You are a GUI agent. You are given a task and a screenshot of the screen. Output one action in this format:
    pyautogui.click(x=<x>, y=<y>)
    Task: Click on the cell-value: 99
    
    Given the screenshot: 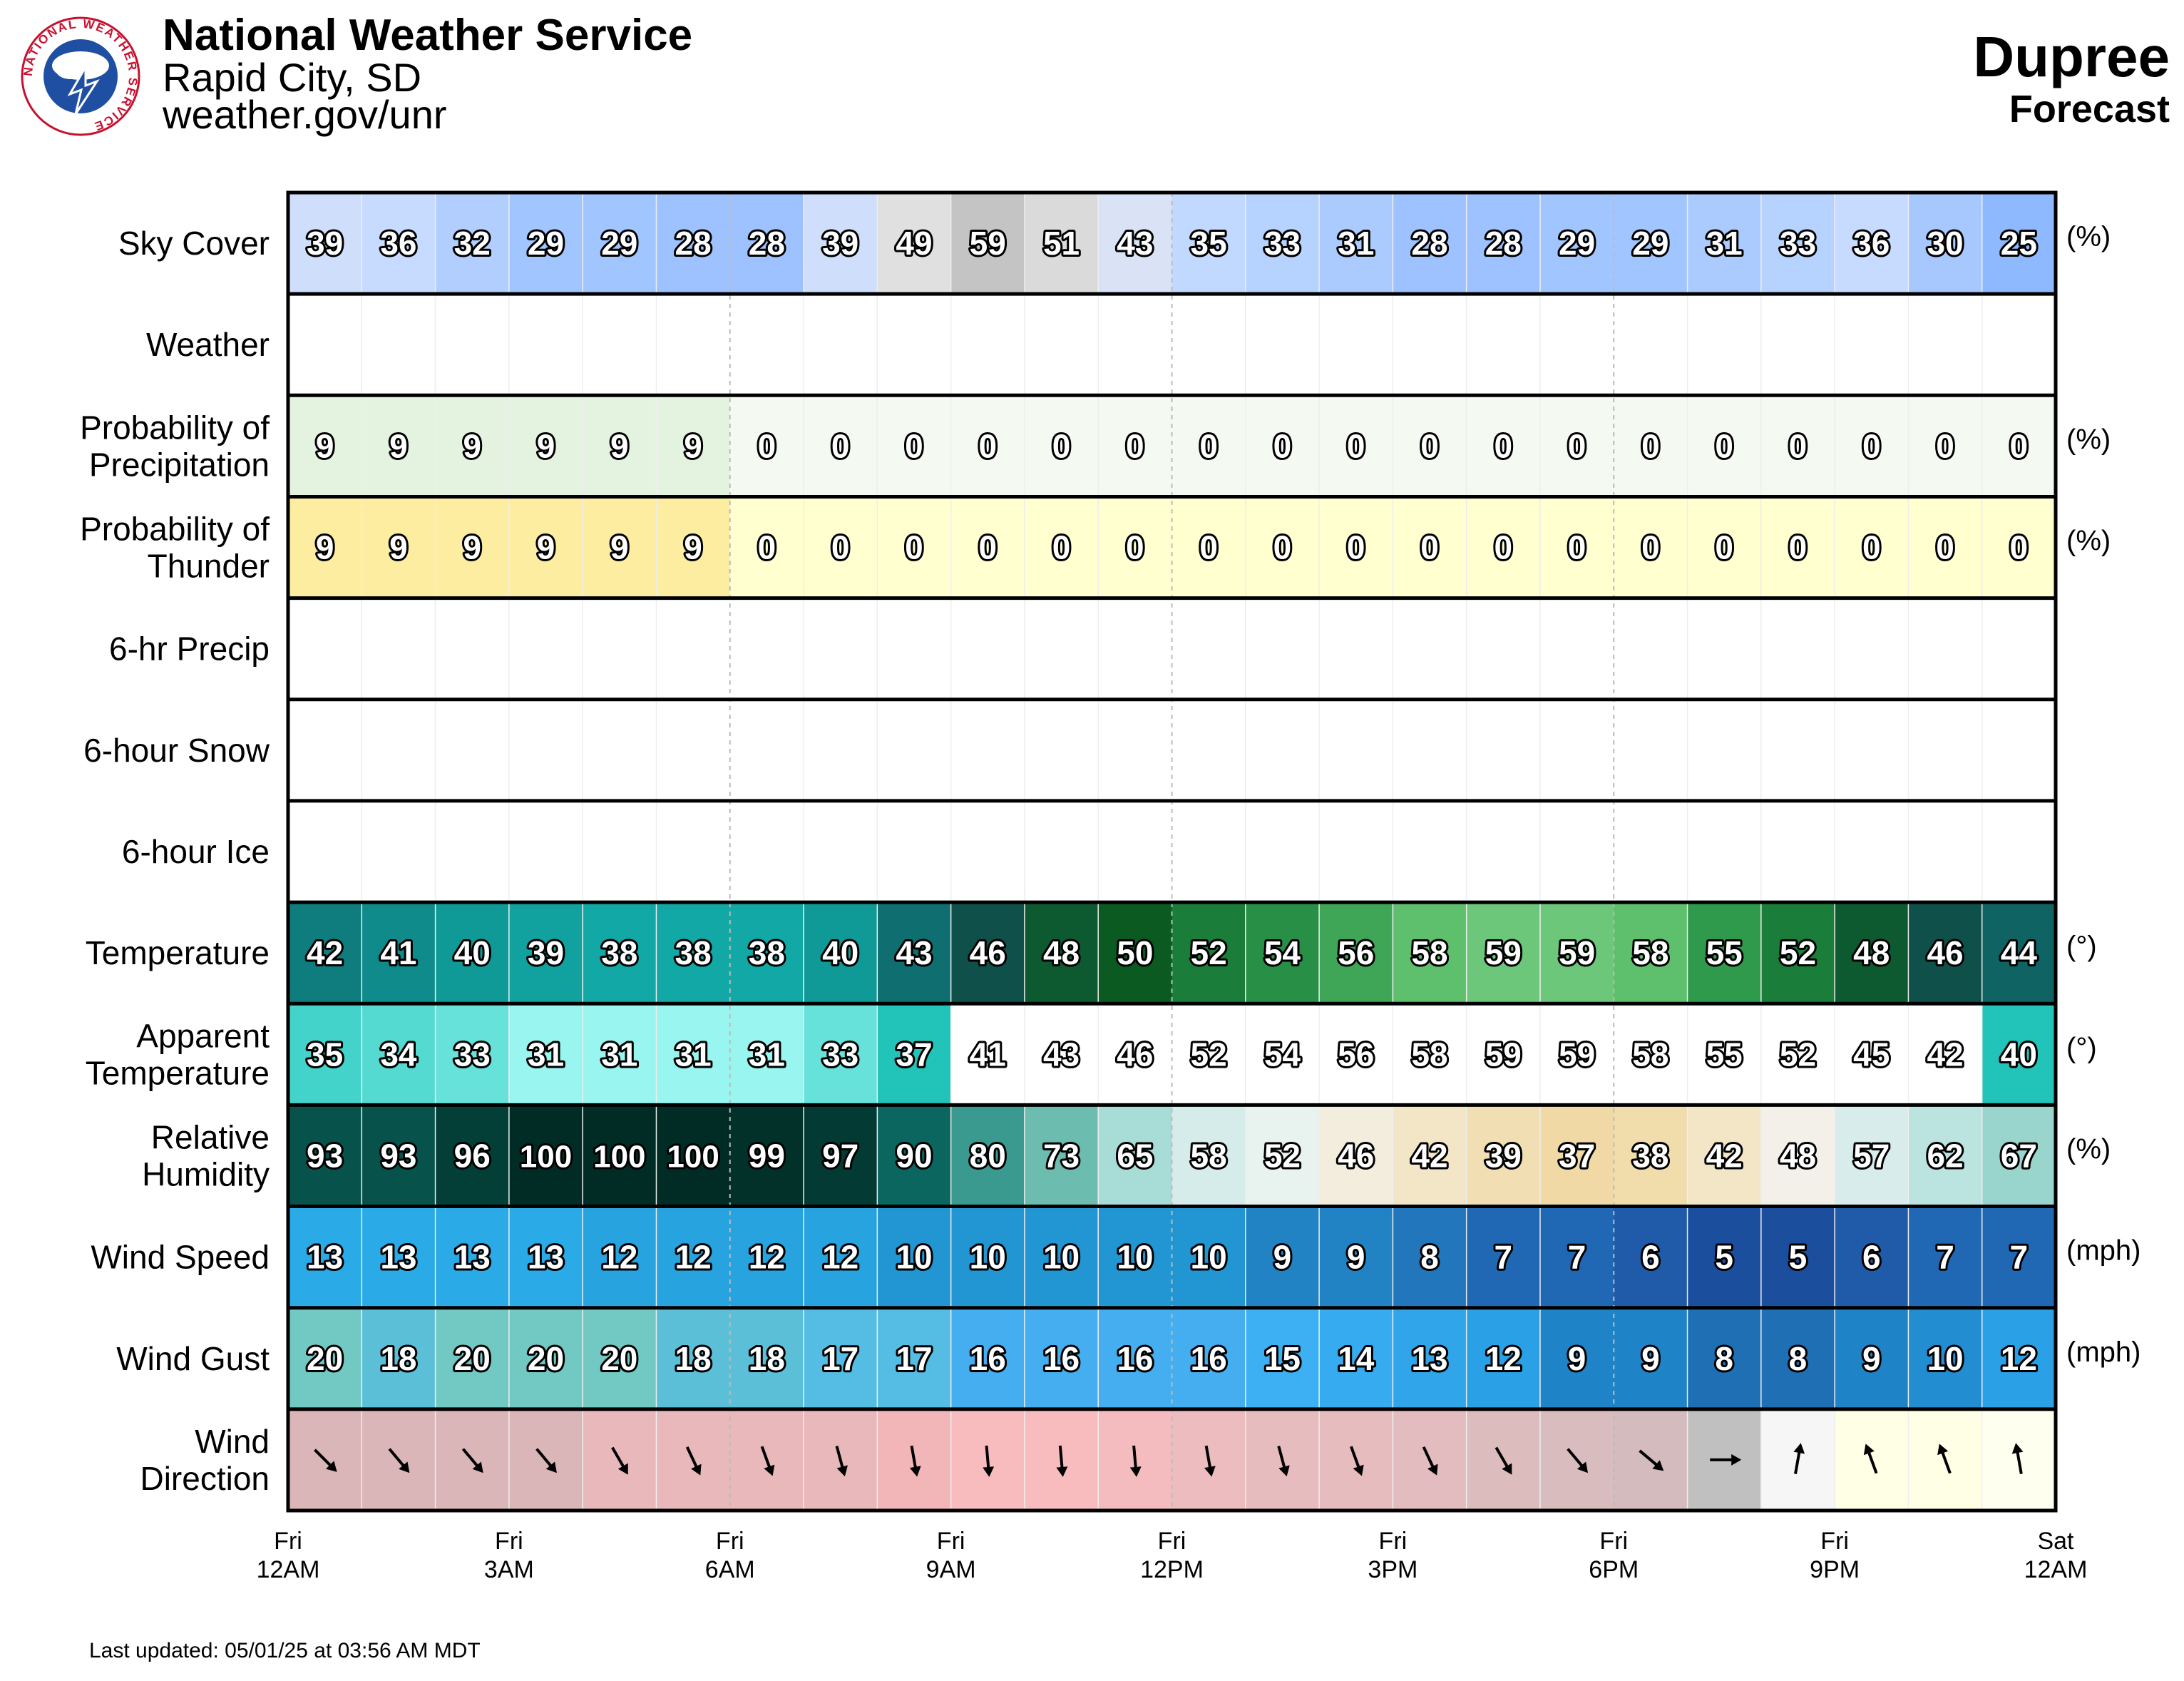 What is the action you would take?
    pyautogui.click(x=767, y=1155)
    